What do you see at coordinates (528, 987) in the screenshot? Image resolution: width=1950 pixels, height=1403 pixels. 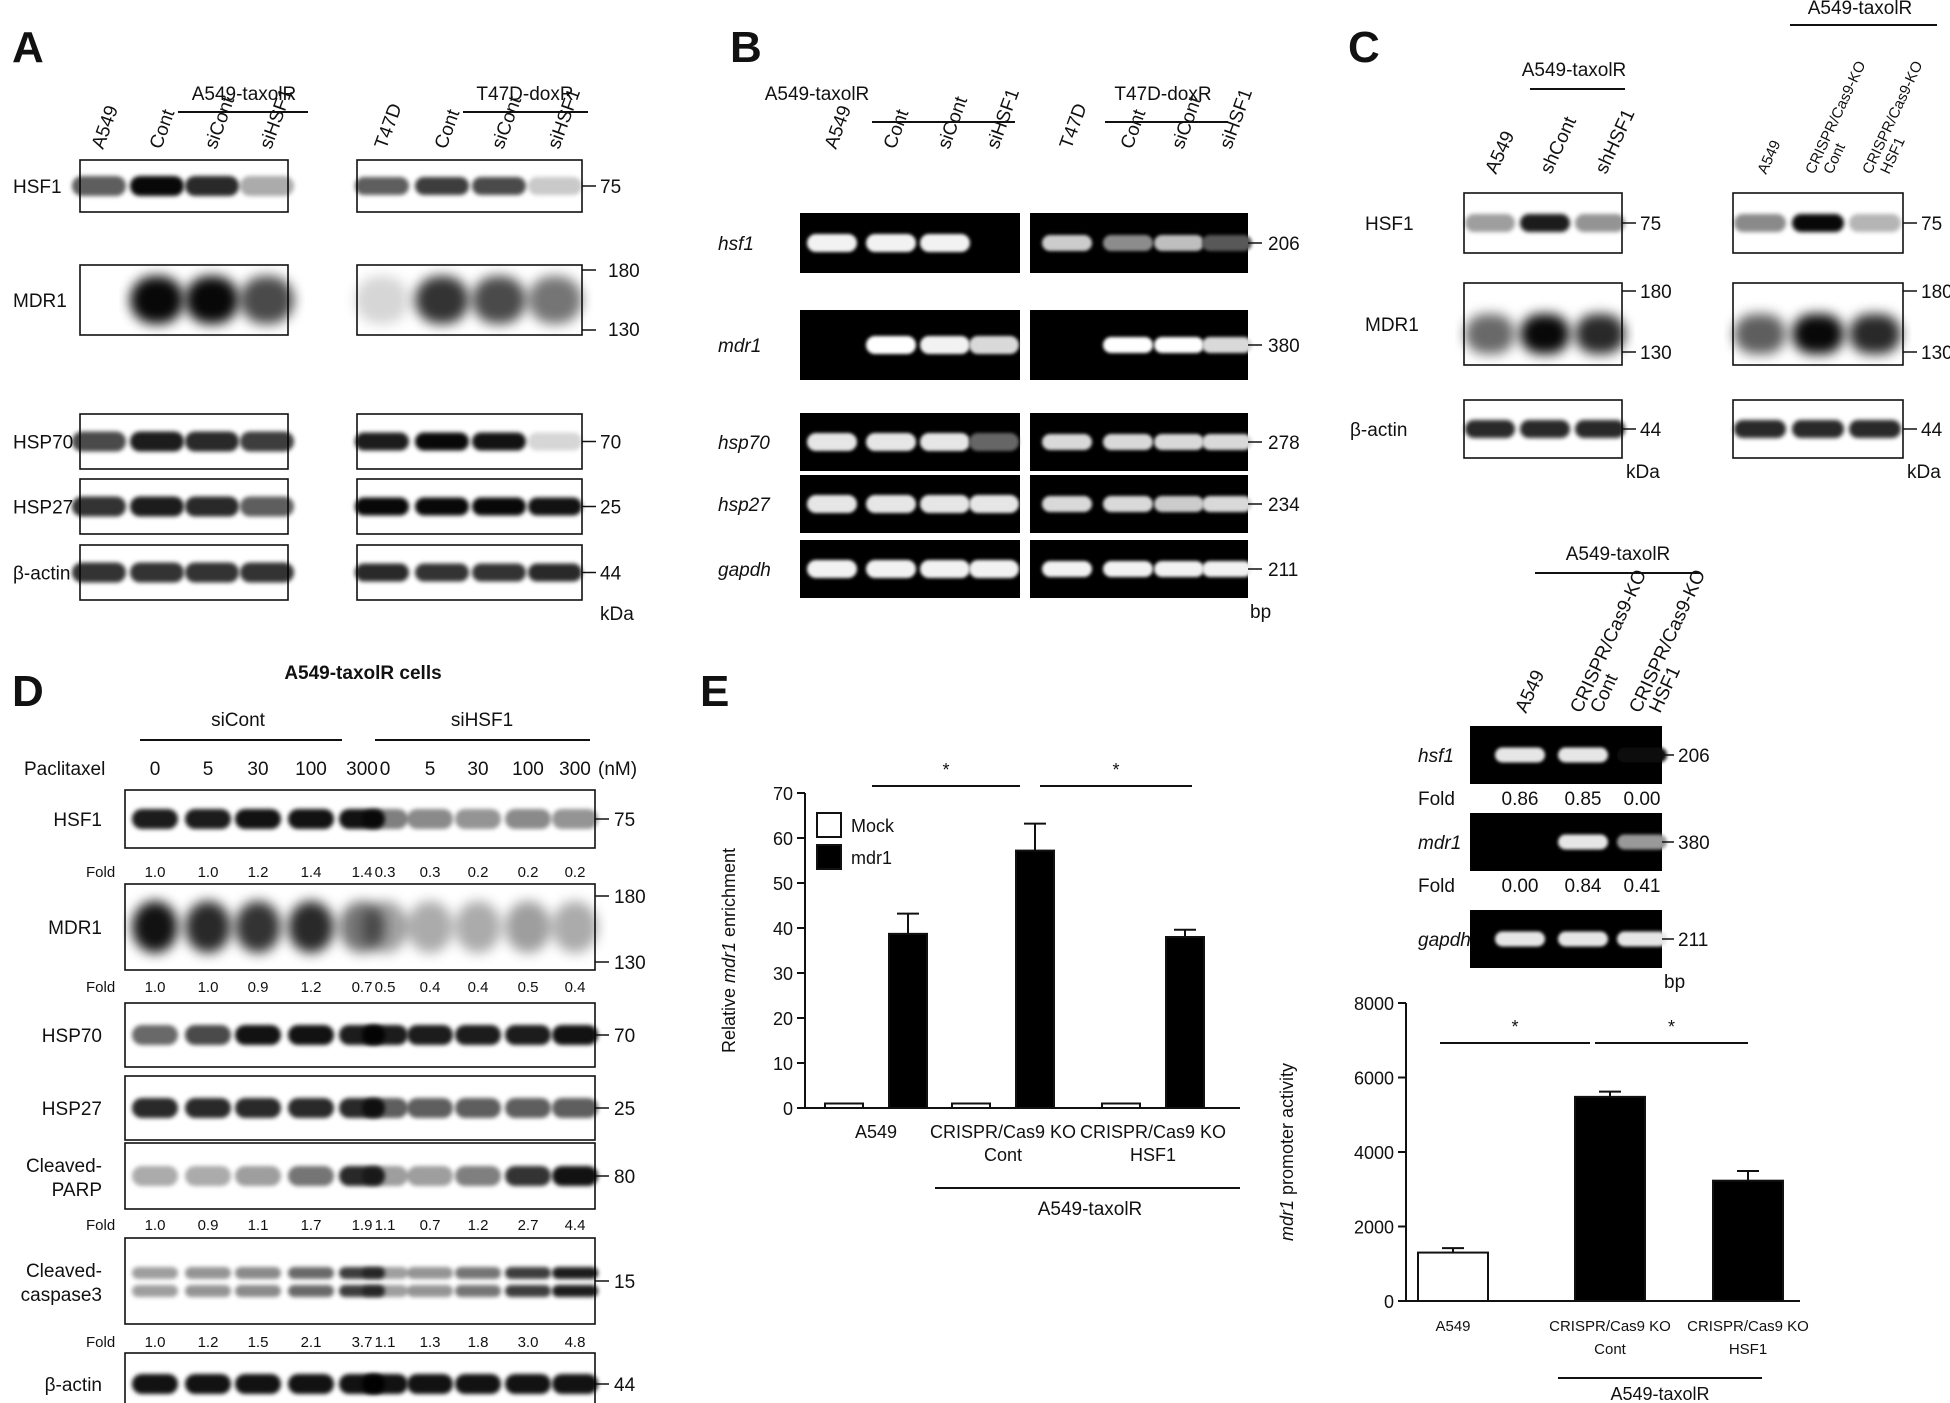 I see `panel-d-fold-value: 0.5` at bounding box center [528, 987].